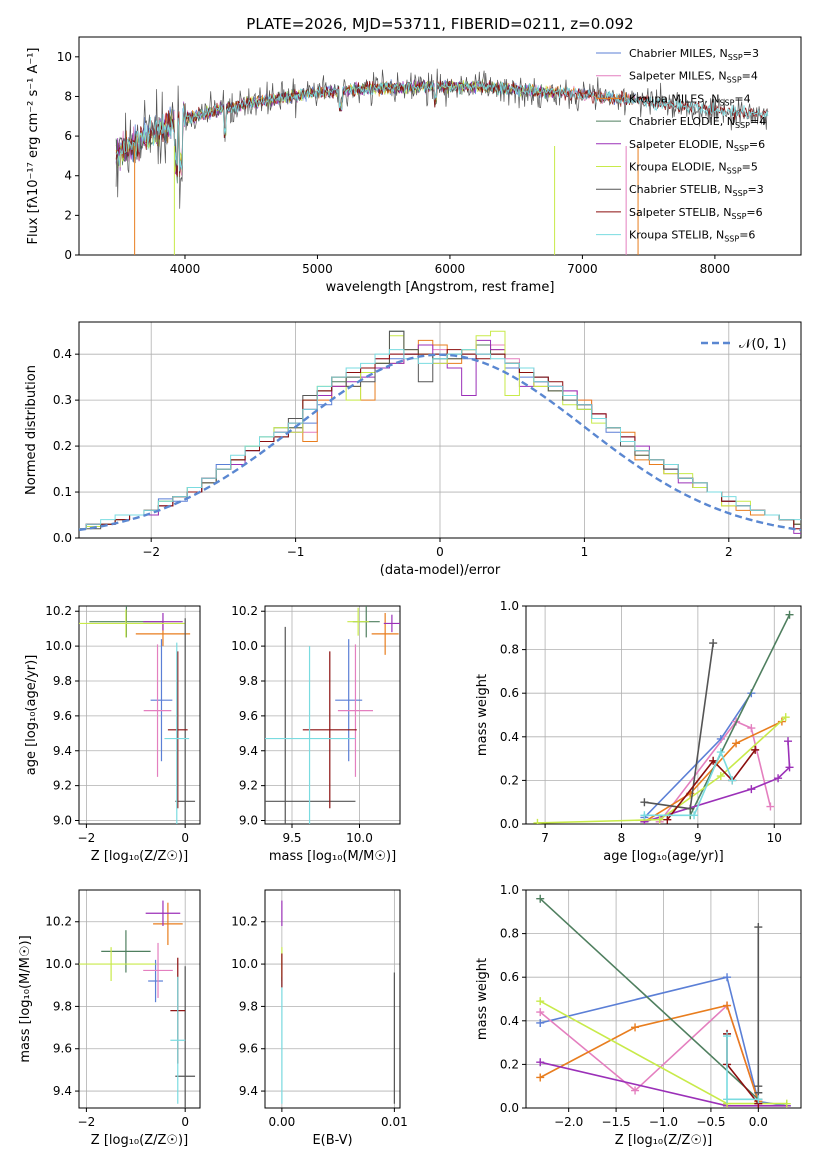 Image resolution: width=819 pixels, height=1170 pixels. Describe the element at coordinates (509, 780) in the screenshot. I see `y-tick-label: 0.2` at that location.